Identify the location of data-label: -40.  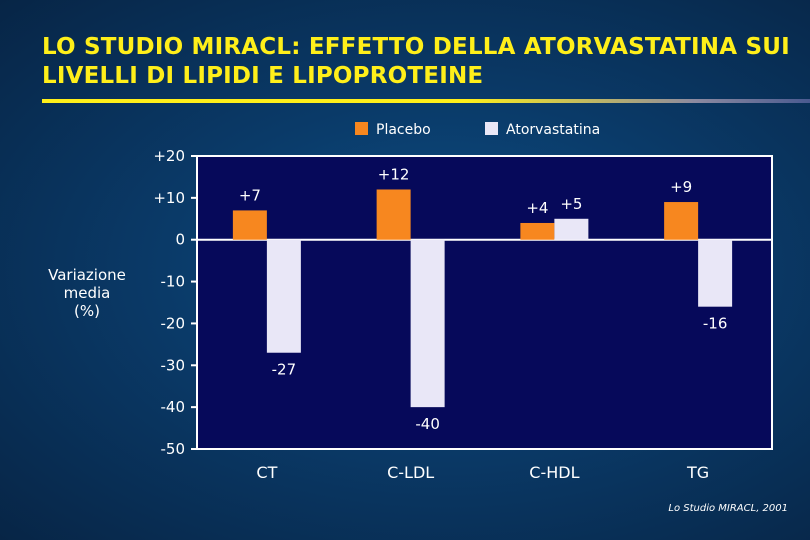
(427, 424).